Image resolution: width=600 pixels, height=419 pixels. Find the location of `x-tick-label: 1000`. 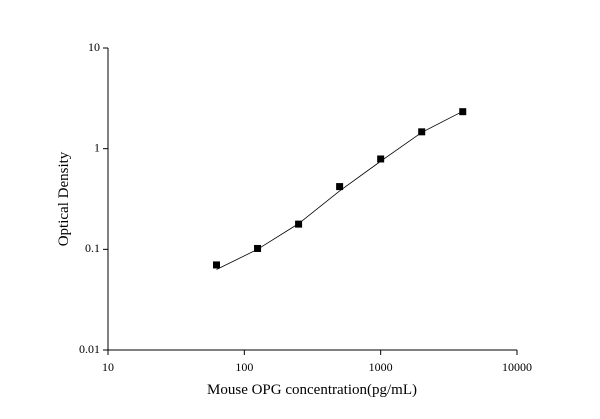

x-tick-label: 1000 is located at coordinates (381, 367).